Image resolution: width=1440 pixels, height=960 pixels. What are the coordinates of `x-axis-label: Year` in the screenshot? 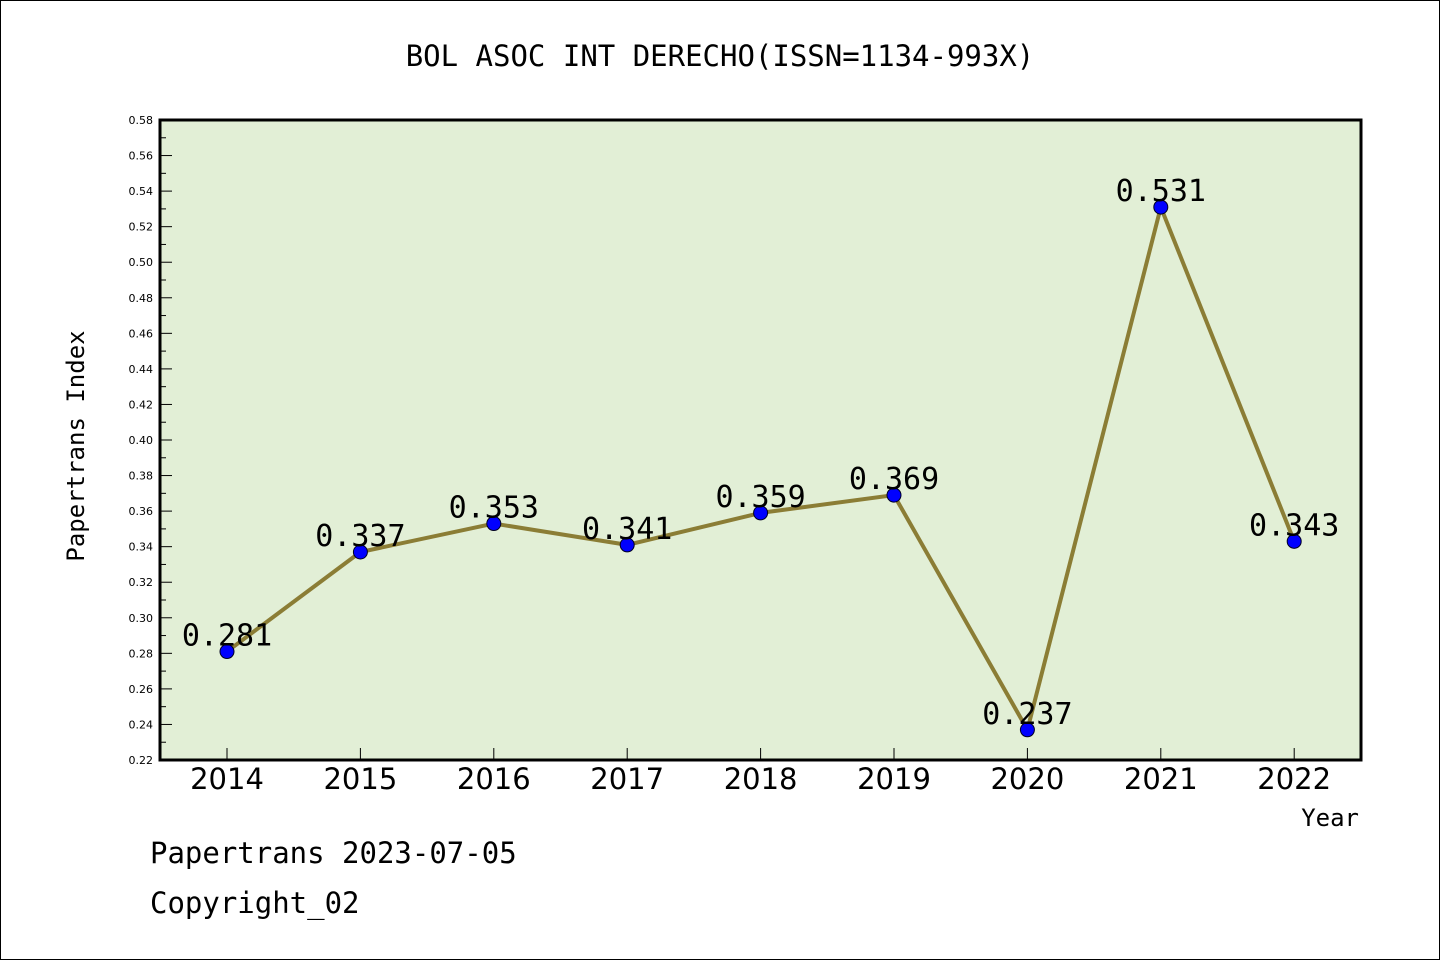 It's located at (1330, 818).